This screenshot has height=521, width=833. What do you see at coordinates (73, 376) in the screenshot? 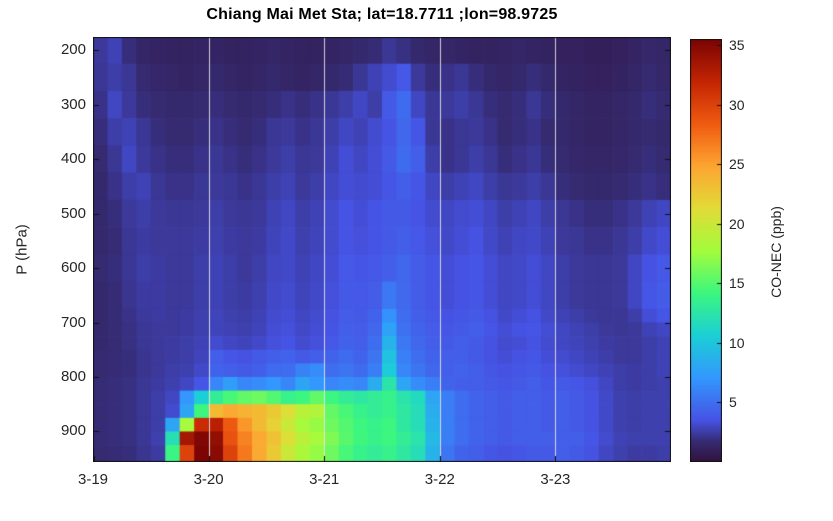
I see `y-tick-label: 800` at bounding box center [73, 376].